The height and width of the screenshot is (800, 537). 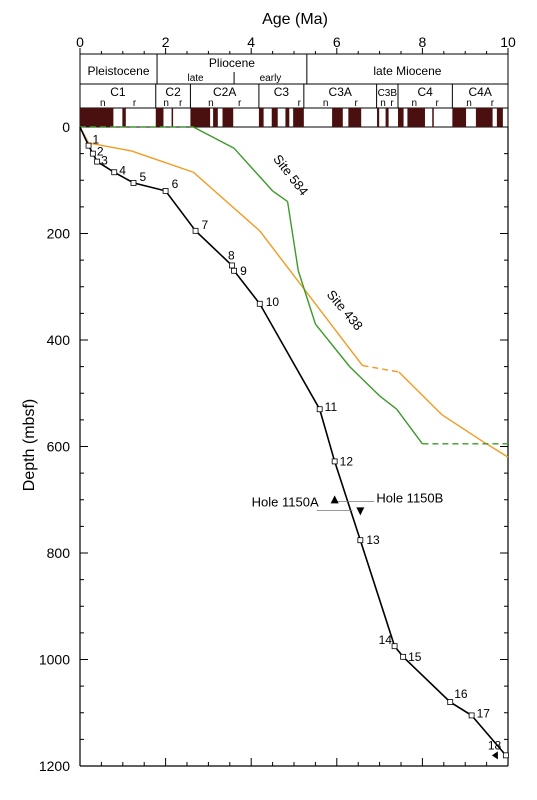 I want to click on data-point-label: 5, so click(x=143, y=177).